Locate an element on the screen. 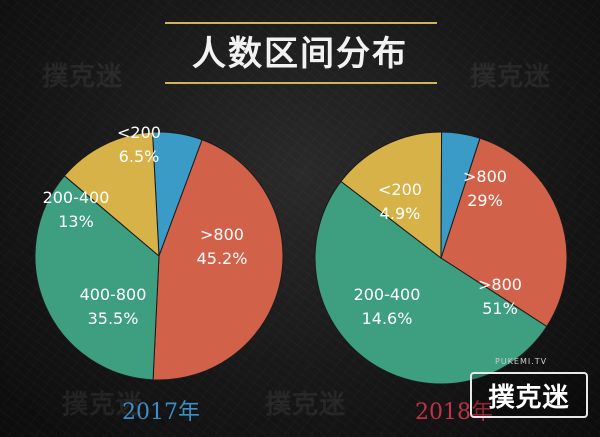  brand-logo: 撲克迷 is located at coordinates (529, 395).